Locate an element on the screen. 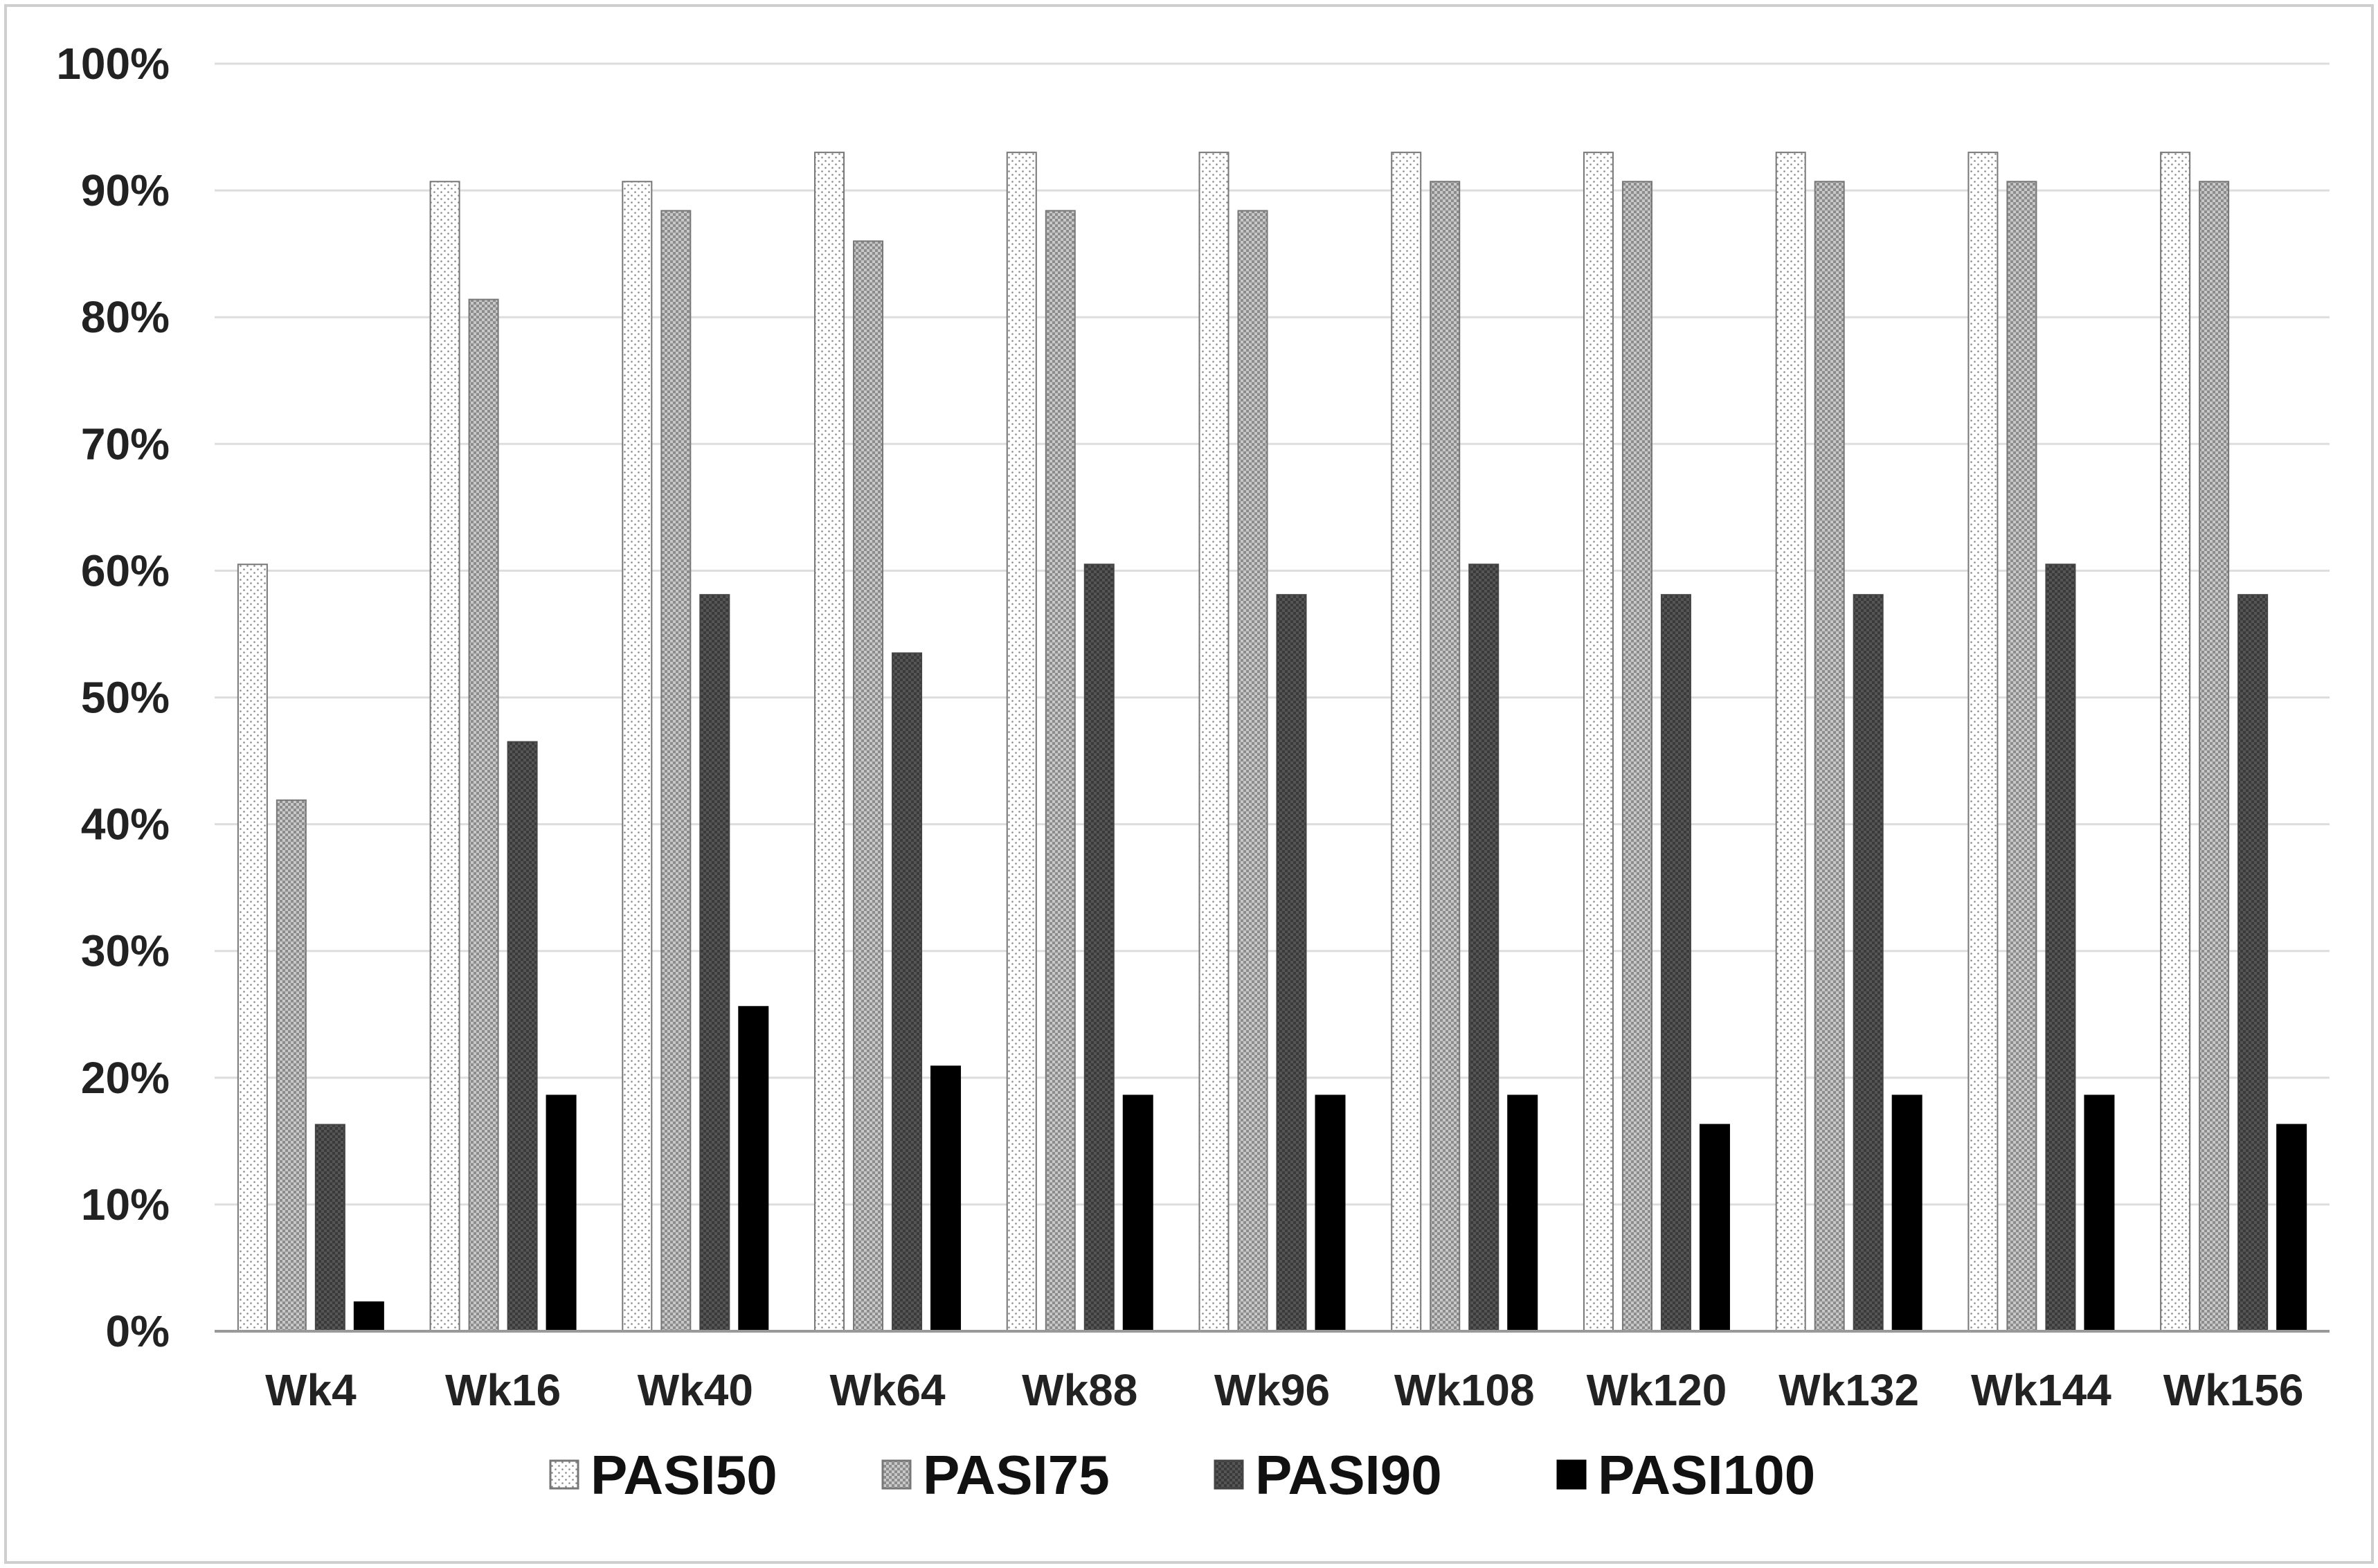 Image resolution: width=2378 pixels, height=1568 pixels. legend-label-pasi50: PASI50 is located at coordinates (684, 1475).